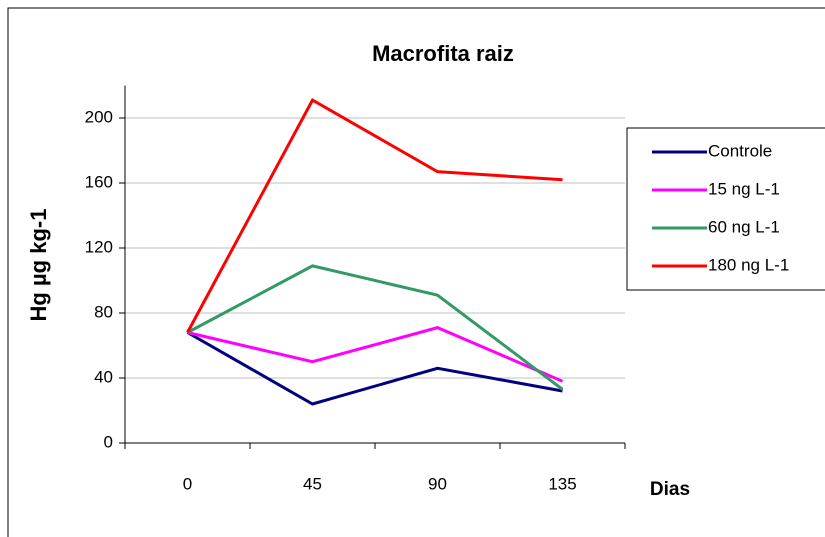 This screenshot has width=825, height=537. Describe the element at coordinates (740, 150) in the screenshot. I see `legend-label: Controle` at that location.